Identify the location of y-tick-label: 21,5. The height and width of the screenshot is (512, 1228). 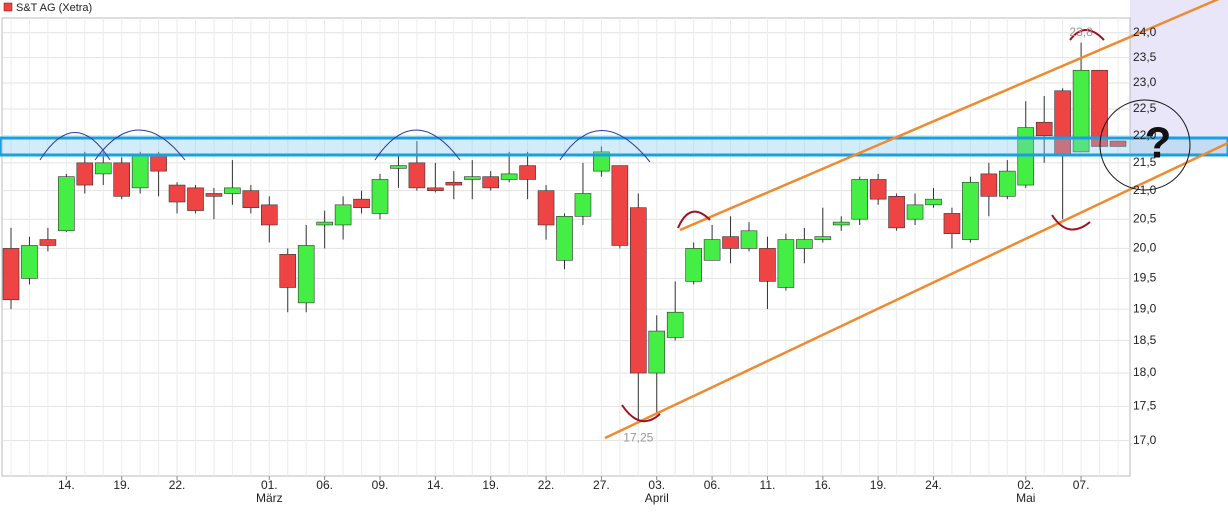
(1145, 162).